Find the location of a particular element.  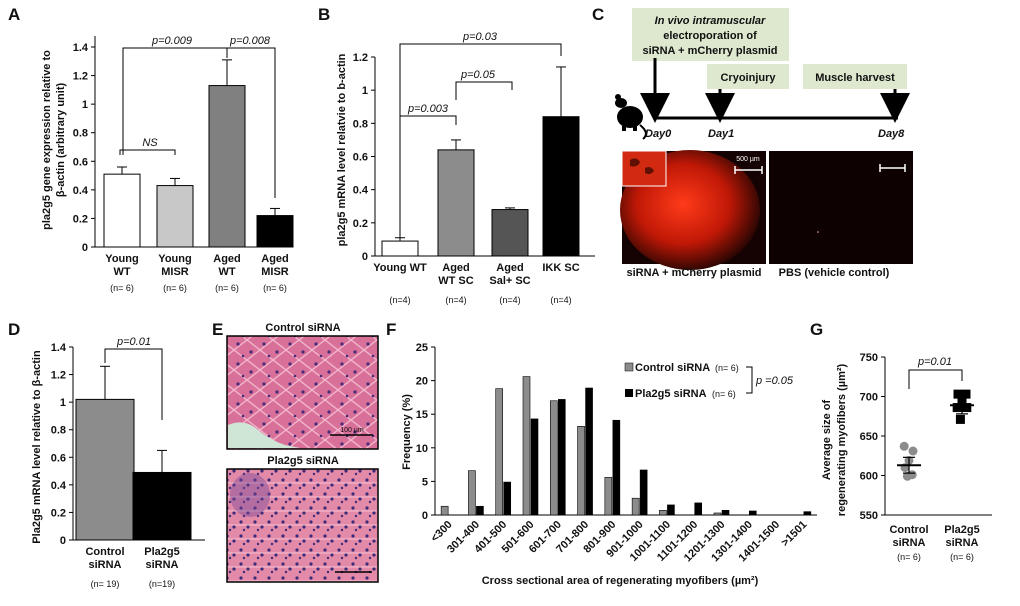

panel-c-control-image is located at coordinates (841, 207).